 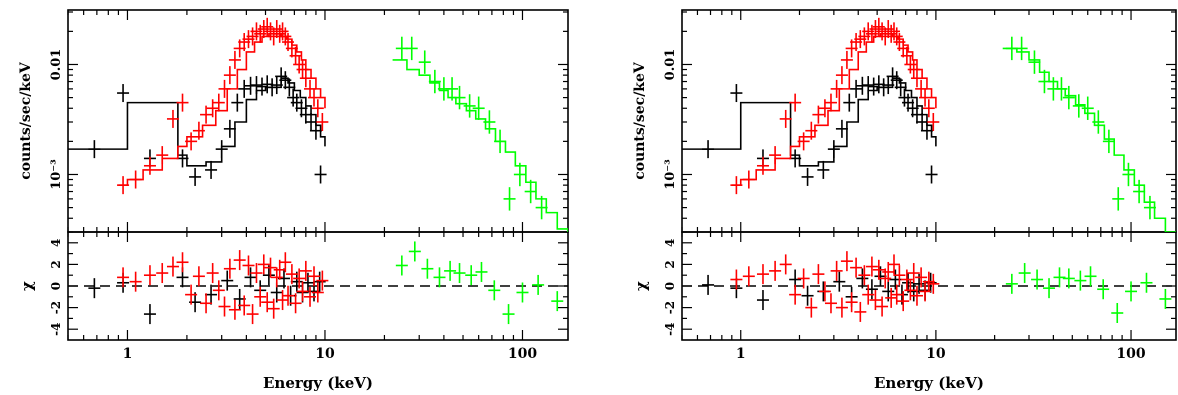 I want to click on y-axis-label-residual: χ, so click(x=27, y=286).